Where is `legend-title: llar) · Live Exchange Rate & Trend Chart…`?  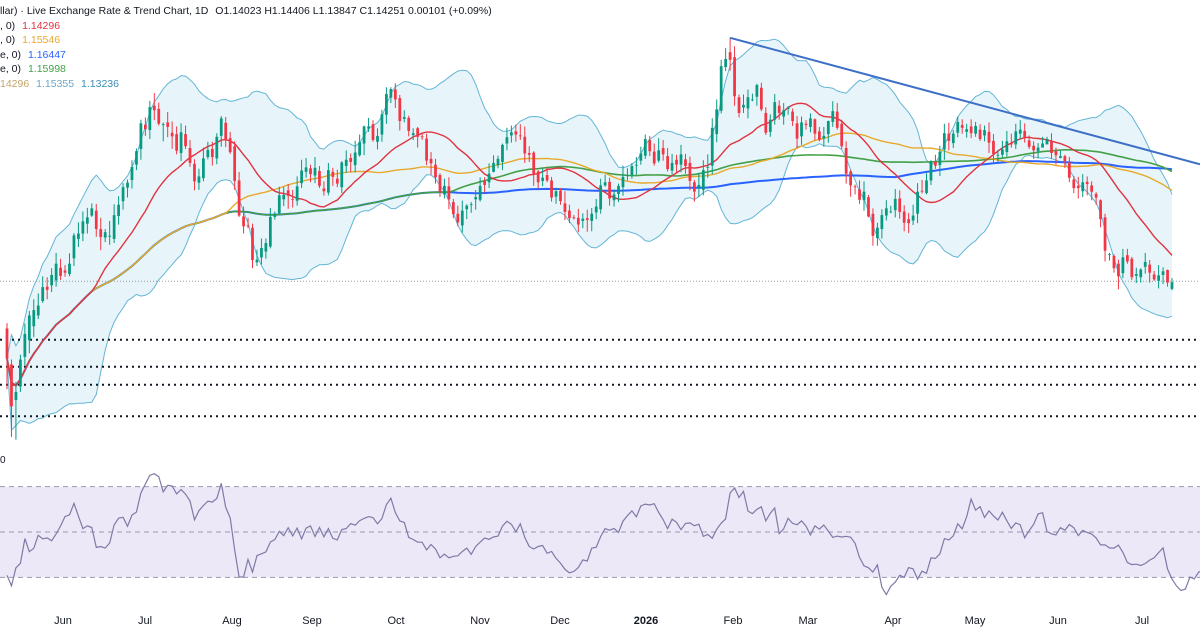 legend-title: llar) · Live Exchange Rate & Trend Chart… is located at coordinates (104, 11).